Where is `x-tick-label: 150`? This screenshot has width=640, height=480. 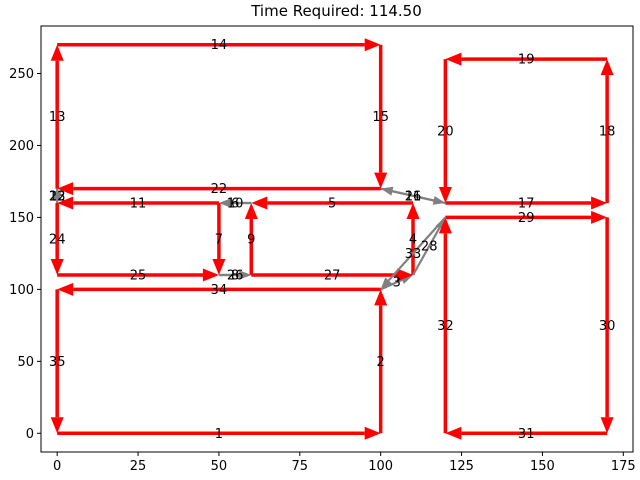 x-tick-label: 150 is located at coordinates (542, 466).